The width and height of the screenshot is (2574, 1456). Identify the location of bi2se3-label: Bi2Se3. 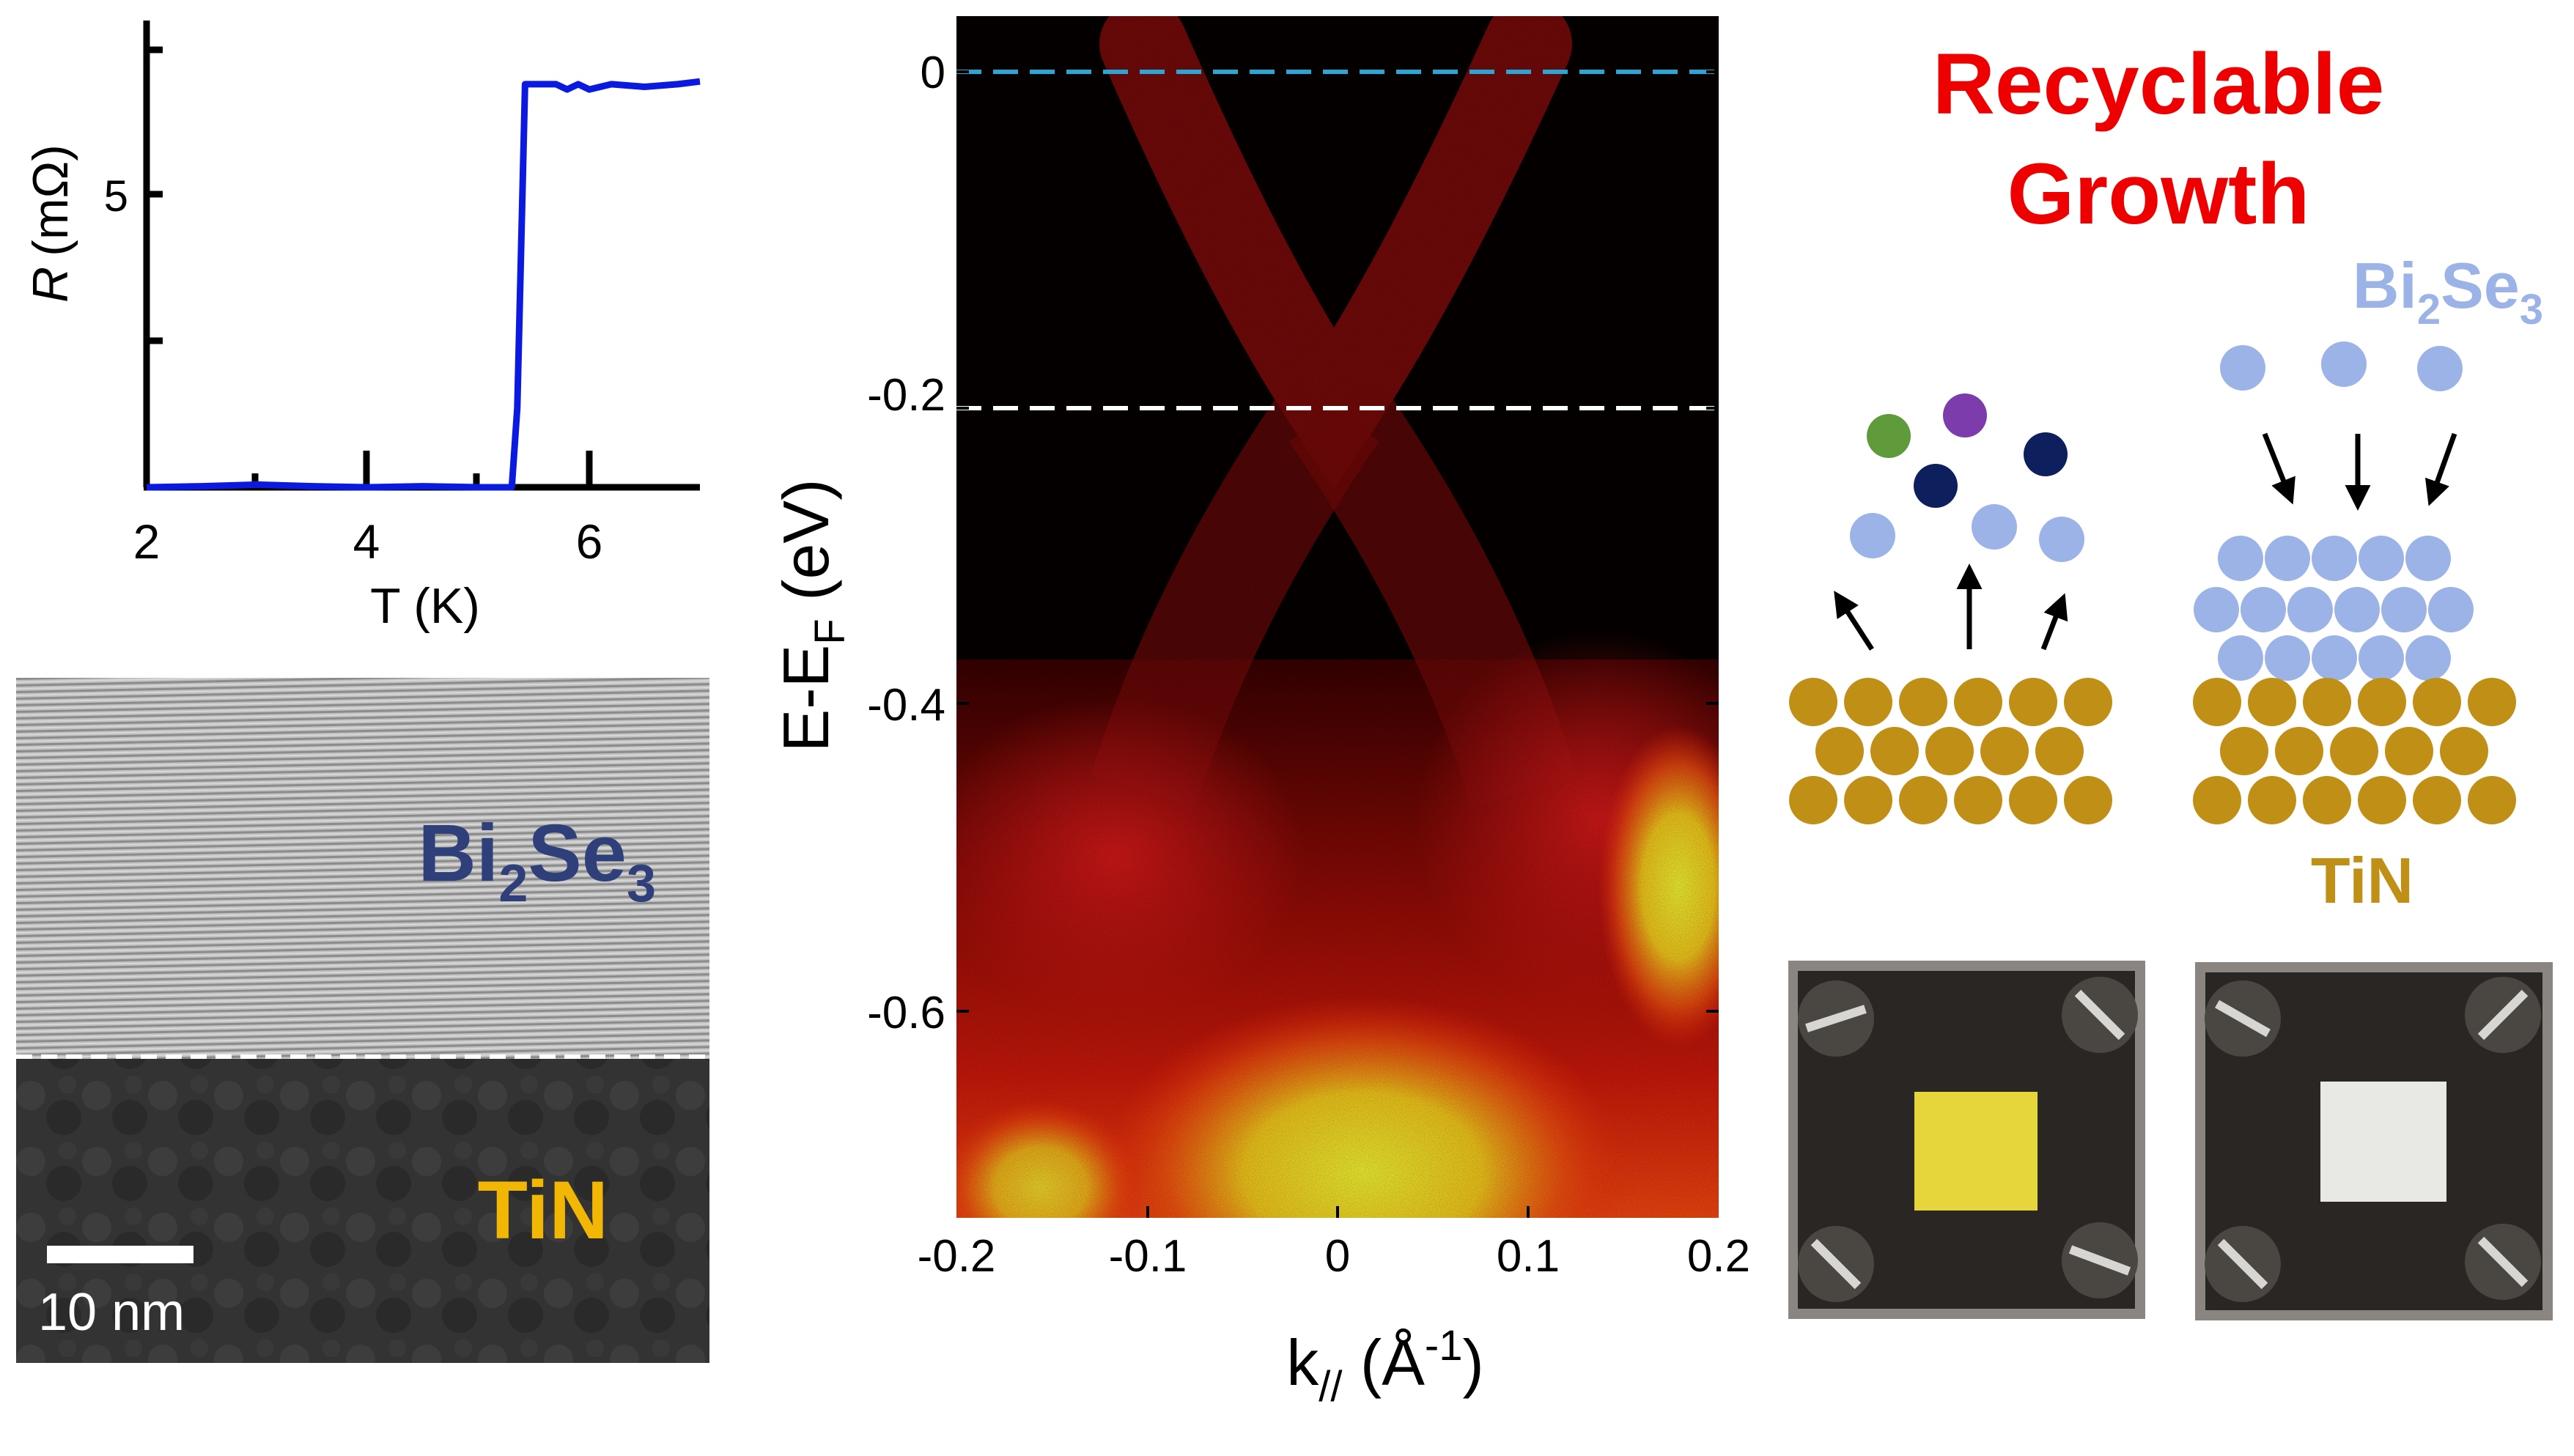
(537, 860).